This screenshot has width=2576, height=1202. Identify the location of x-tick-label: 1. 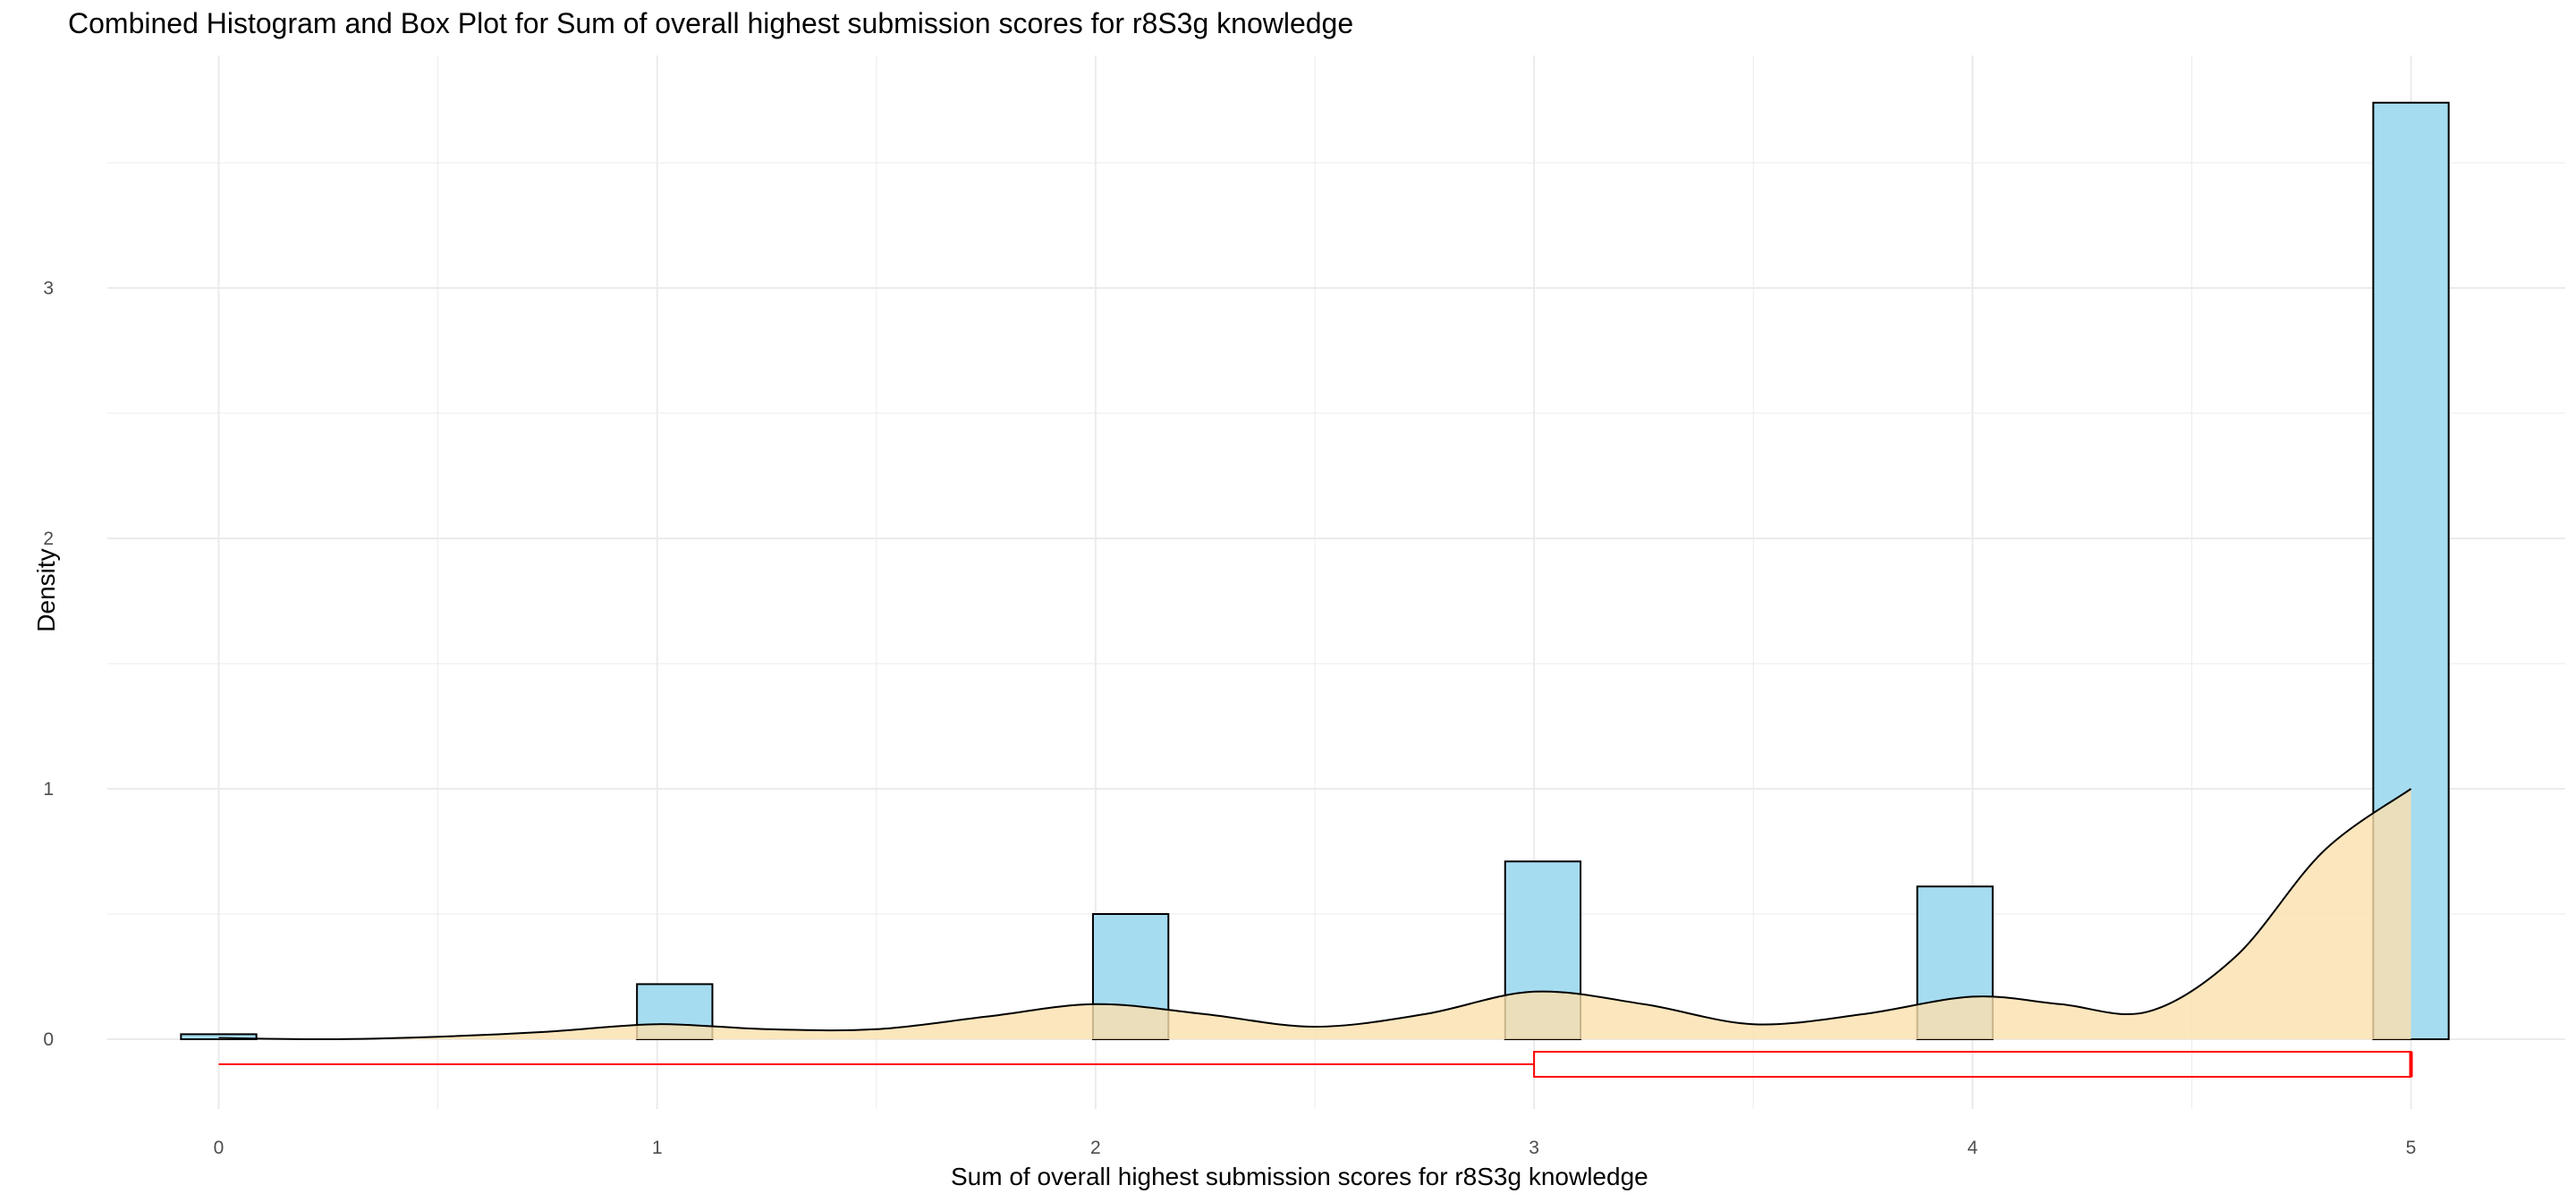
(657, 1148).